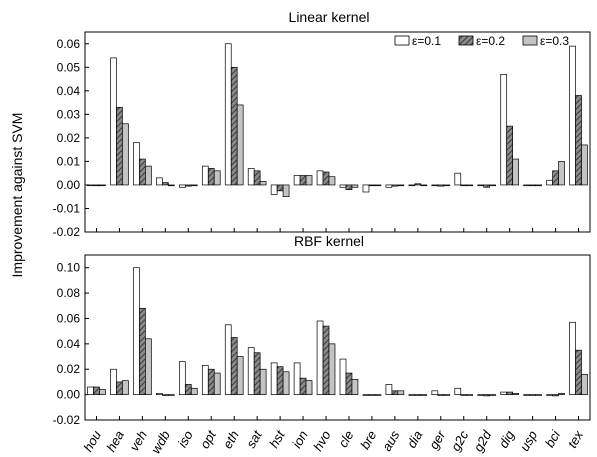  What do you see at coordinates (67, 232) in the screenshot?
I see `y-tick-label: -0.02` at bounding box center [67, 232].